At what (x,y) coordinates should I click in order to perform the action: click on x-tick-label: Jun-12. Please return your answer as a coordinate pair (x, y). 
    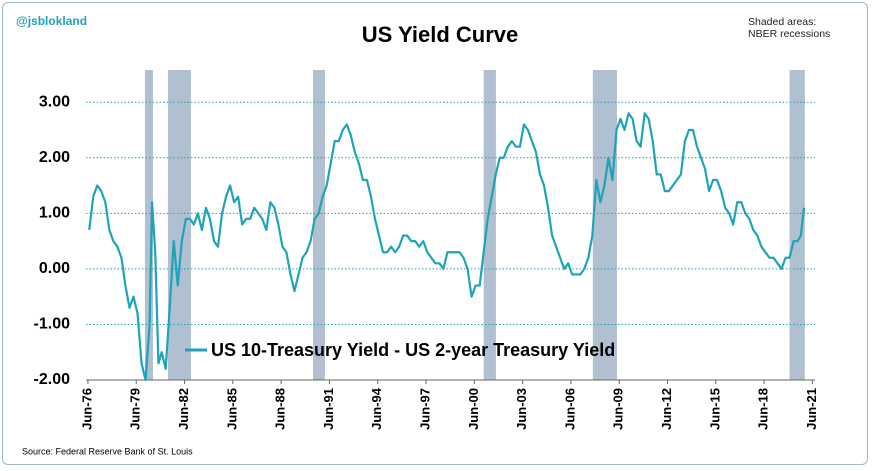
    Looking at the image, I should click on (666, 409).